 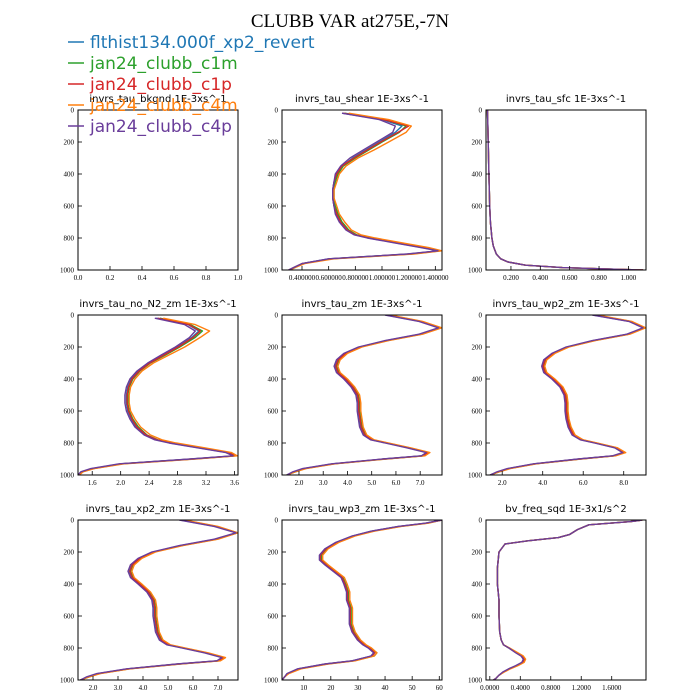 I want to click on x-tick-label: 7.0, so click(x=218, y=688).